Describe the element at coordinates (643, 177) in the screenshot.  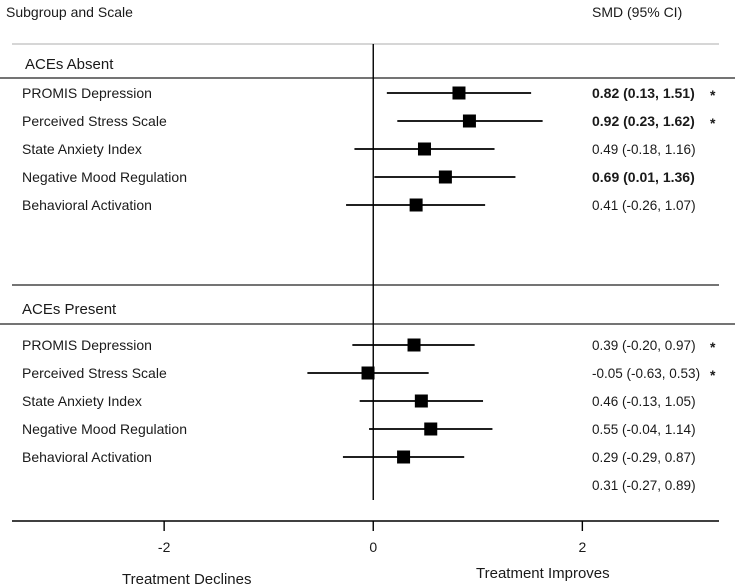
I see `row-ci-text: 0.69 (0.01, 1.36)` at that location.